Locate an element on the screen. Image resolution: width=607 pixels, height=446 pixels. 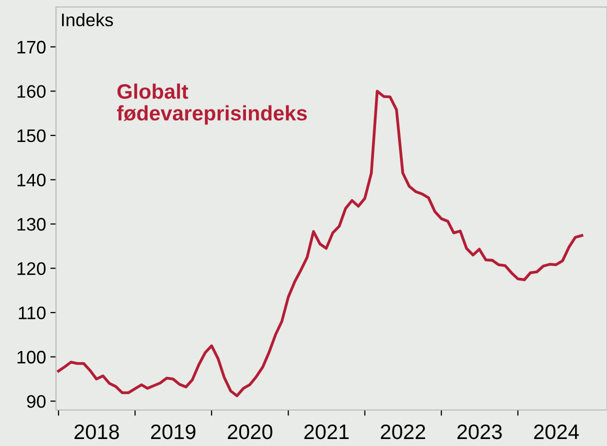
y-tick-label: 170 is located at coordinates (32, 47).